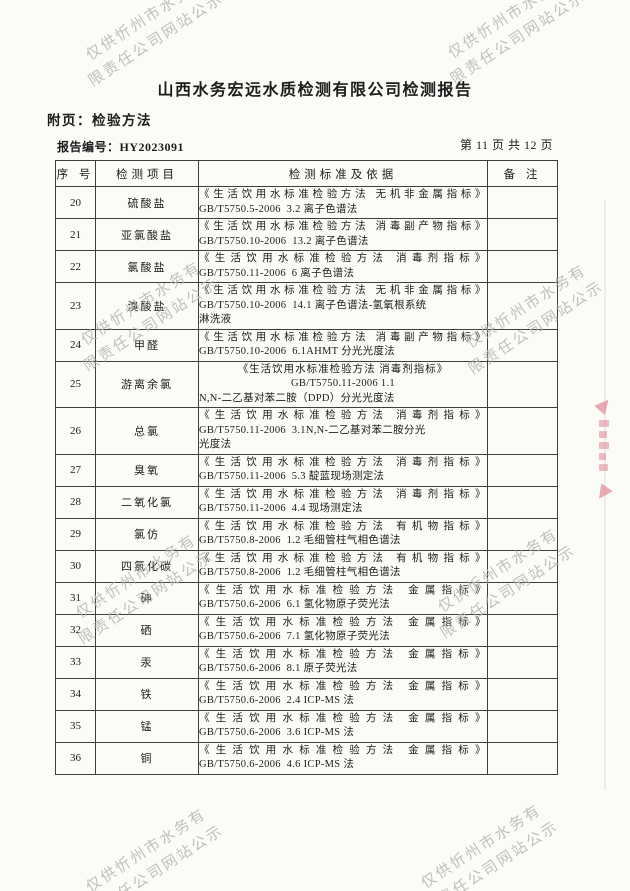 This screenshot has width=630, height=891. What do you see at coordinates (147, 173) in the screenshot?
I see `col-header-item: 检测项目` at bounding box center [147, 173].